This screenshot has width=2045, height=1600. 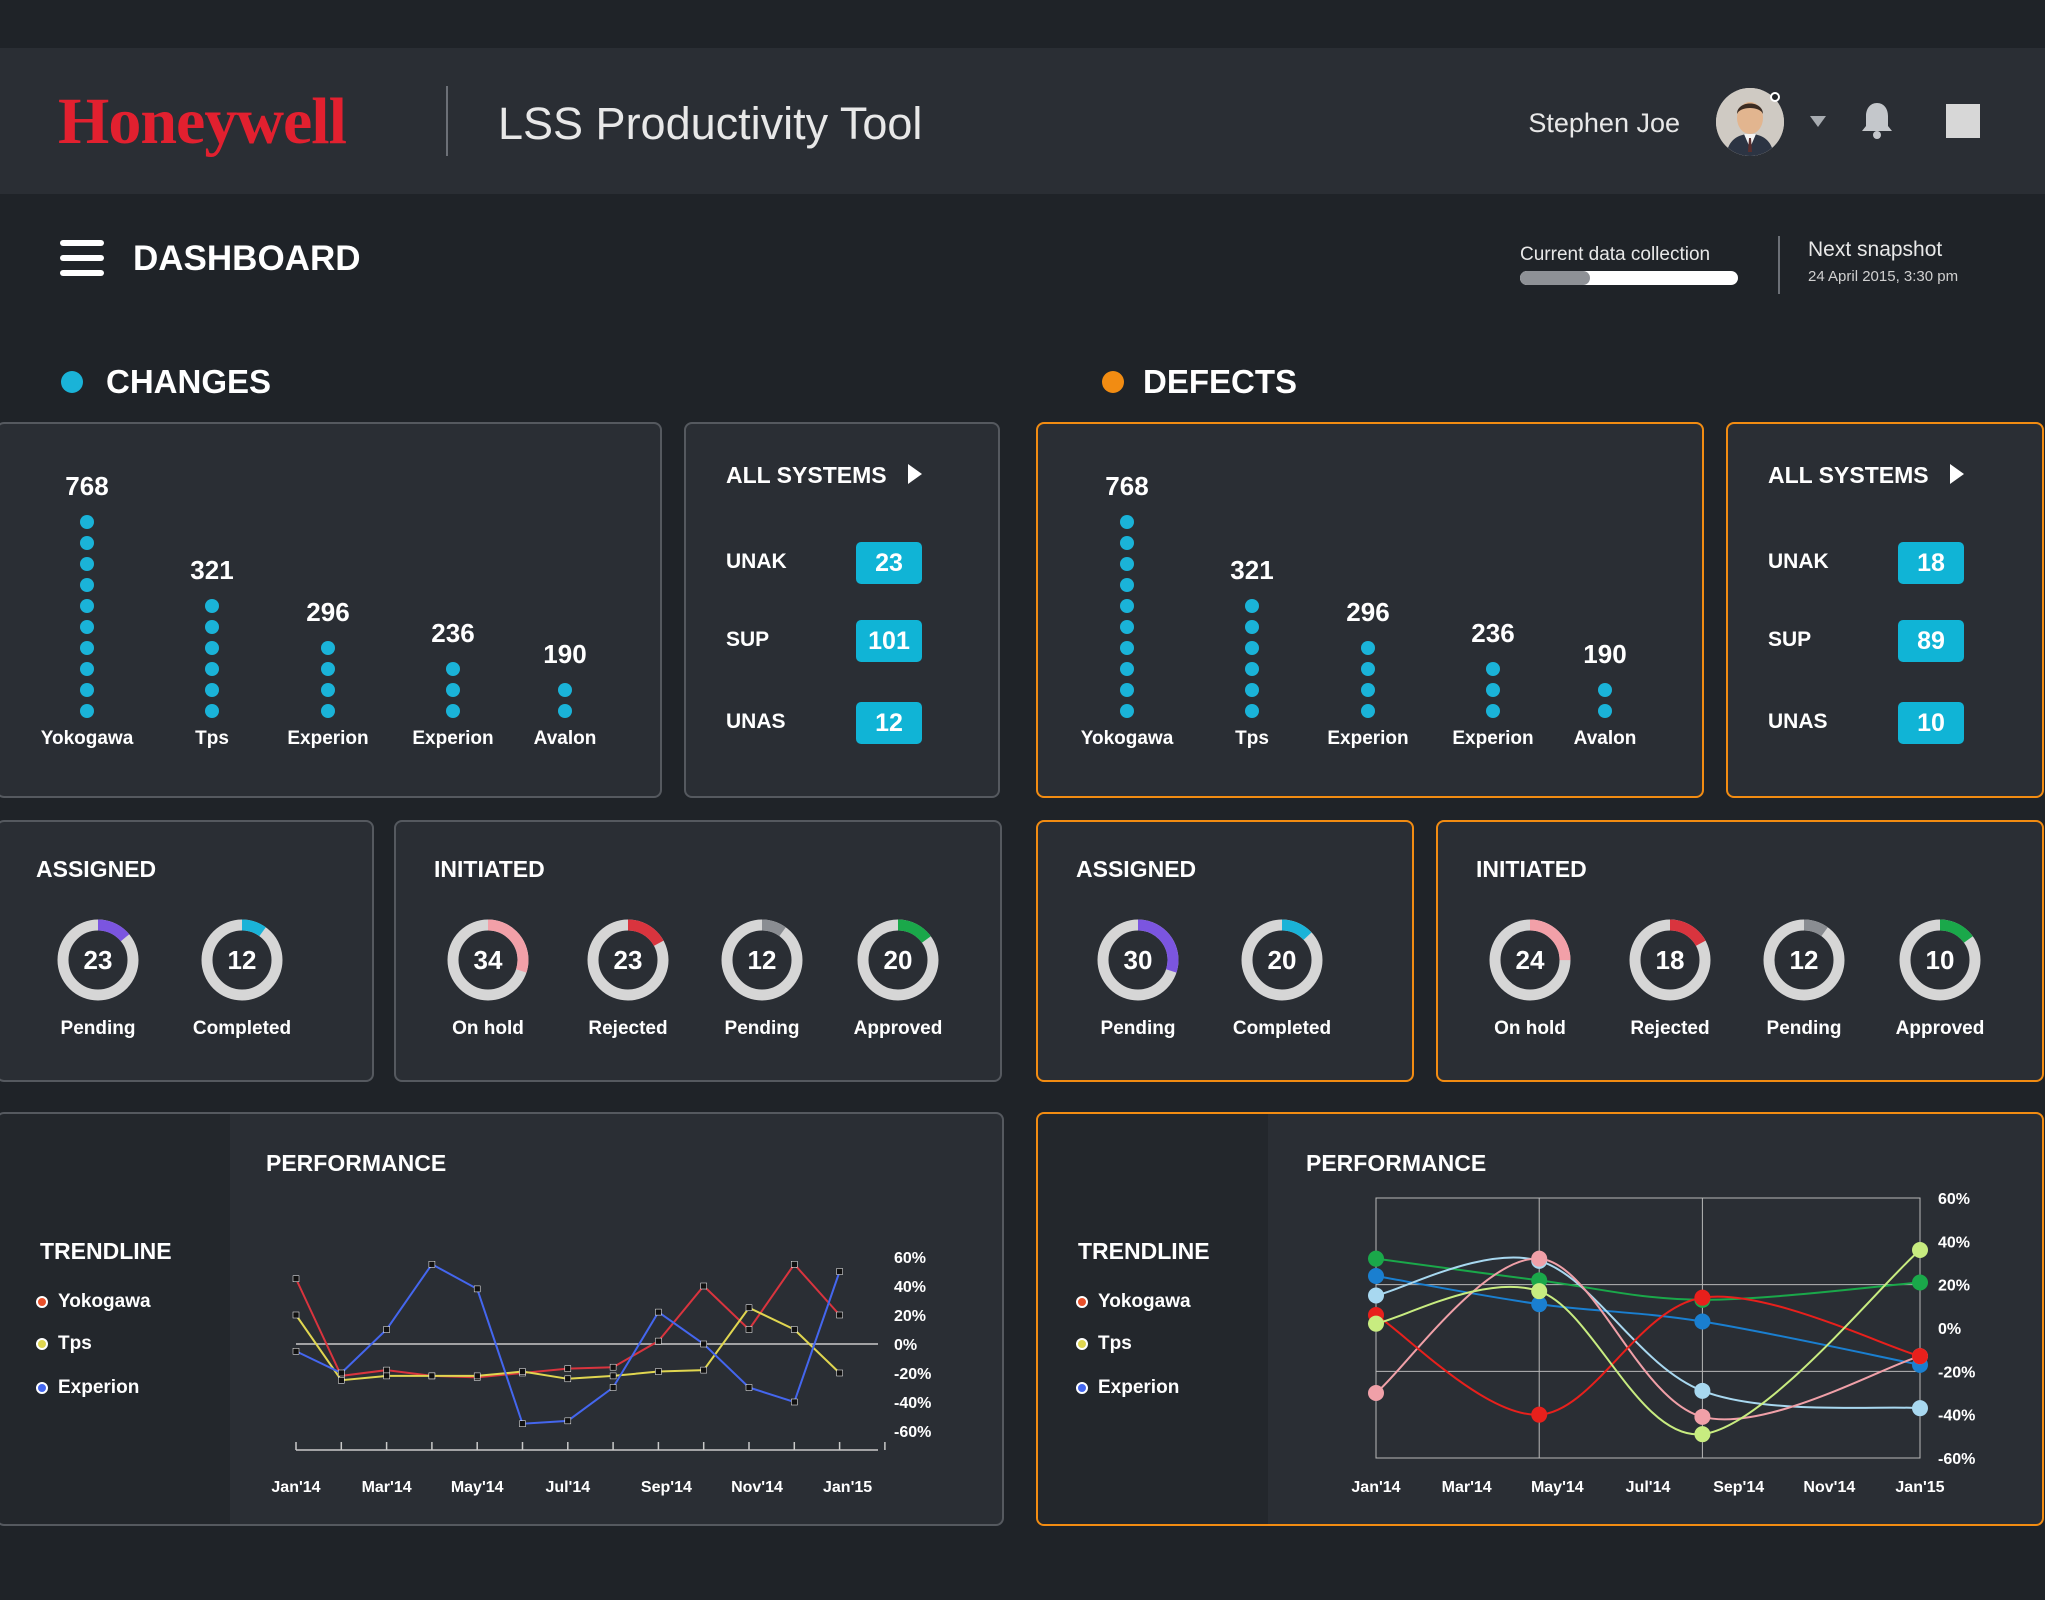 What do you see at coordinates (889, 563) in the screenshot?
I see `system-badge-unak: 23` at bounding box center [889, 563].